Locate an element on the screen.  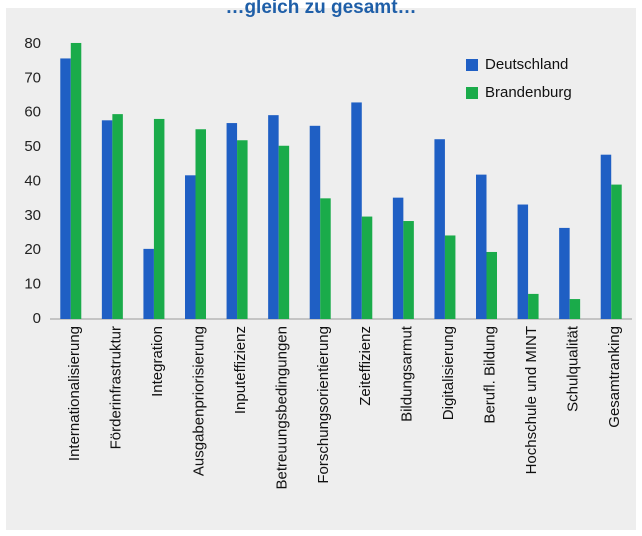
category-label: Forschungsorientierung is located at coordinates (323, 405).